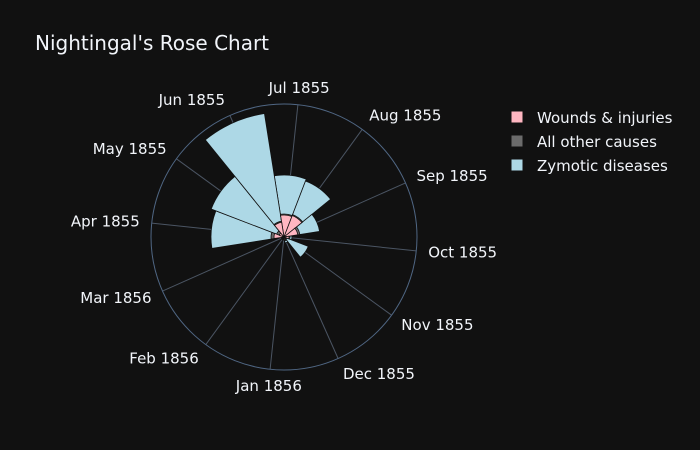 The height and width of the screenshot is (450, 700). What do you see at coordinates (437, 325) in the screenshot?
I see `angular-label-nov-1855: Nov 1855` at bounding box center [437, 325].